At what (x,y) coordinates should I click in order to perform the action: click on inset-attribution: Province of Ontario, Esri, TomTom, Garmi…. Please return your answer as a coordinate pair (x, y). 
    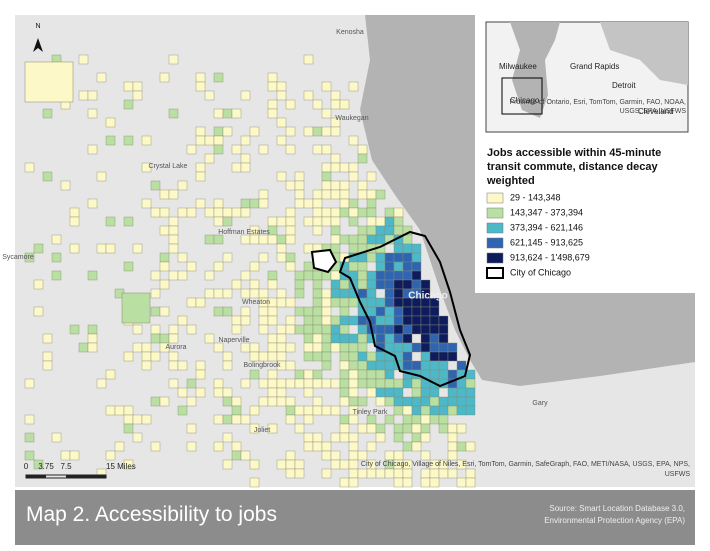
    Looking at the image, I should click on (597, 107).